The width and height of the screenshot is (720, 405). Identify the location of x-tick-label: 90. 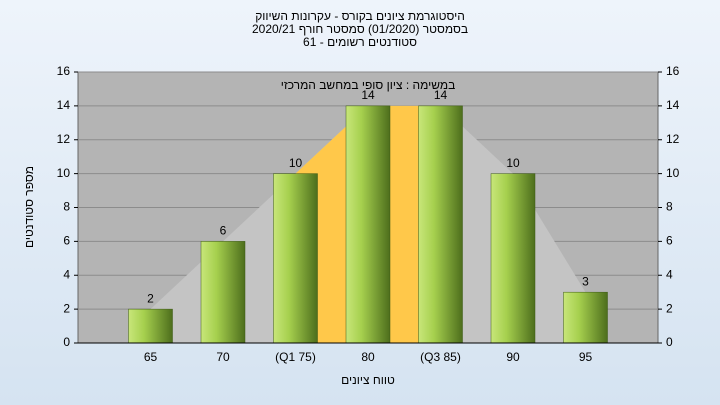
(513, 357).